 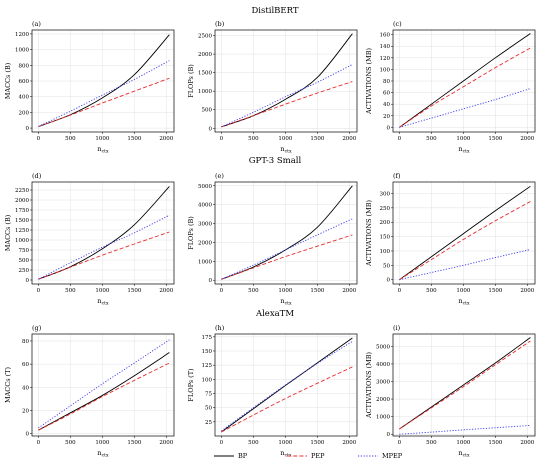 I want to click on panel-tag: (e), so click(x=219, y=176).